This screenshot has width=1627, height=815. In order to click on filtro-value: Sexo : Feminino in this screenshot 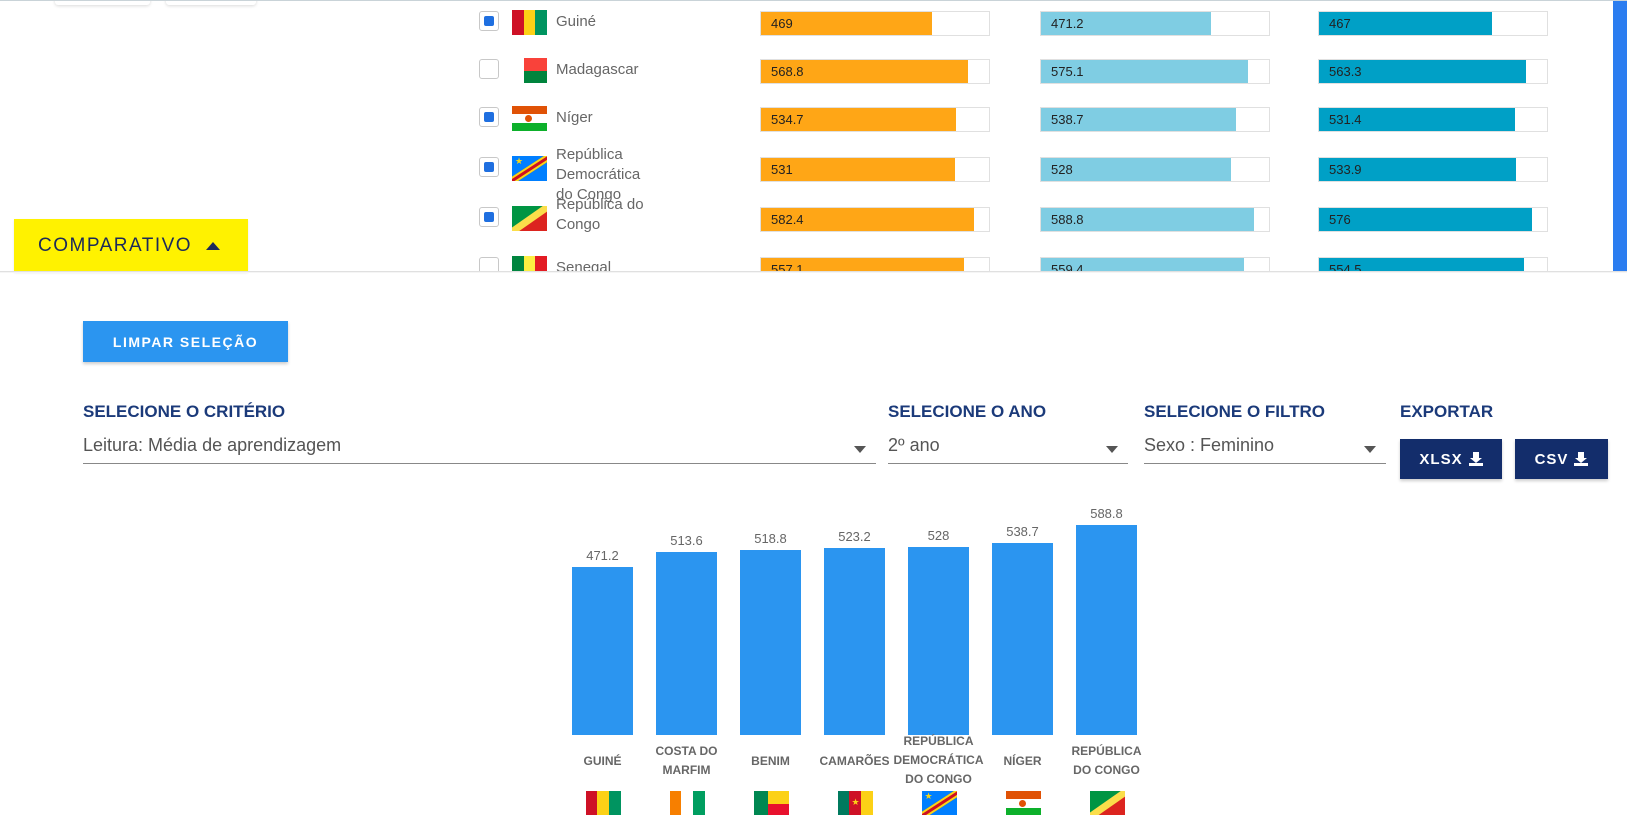, I will do `click(1209, 445)`.